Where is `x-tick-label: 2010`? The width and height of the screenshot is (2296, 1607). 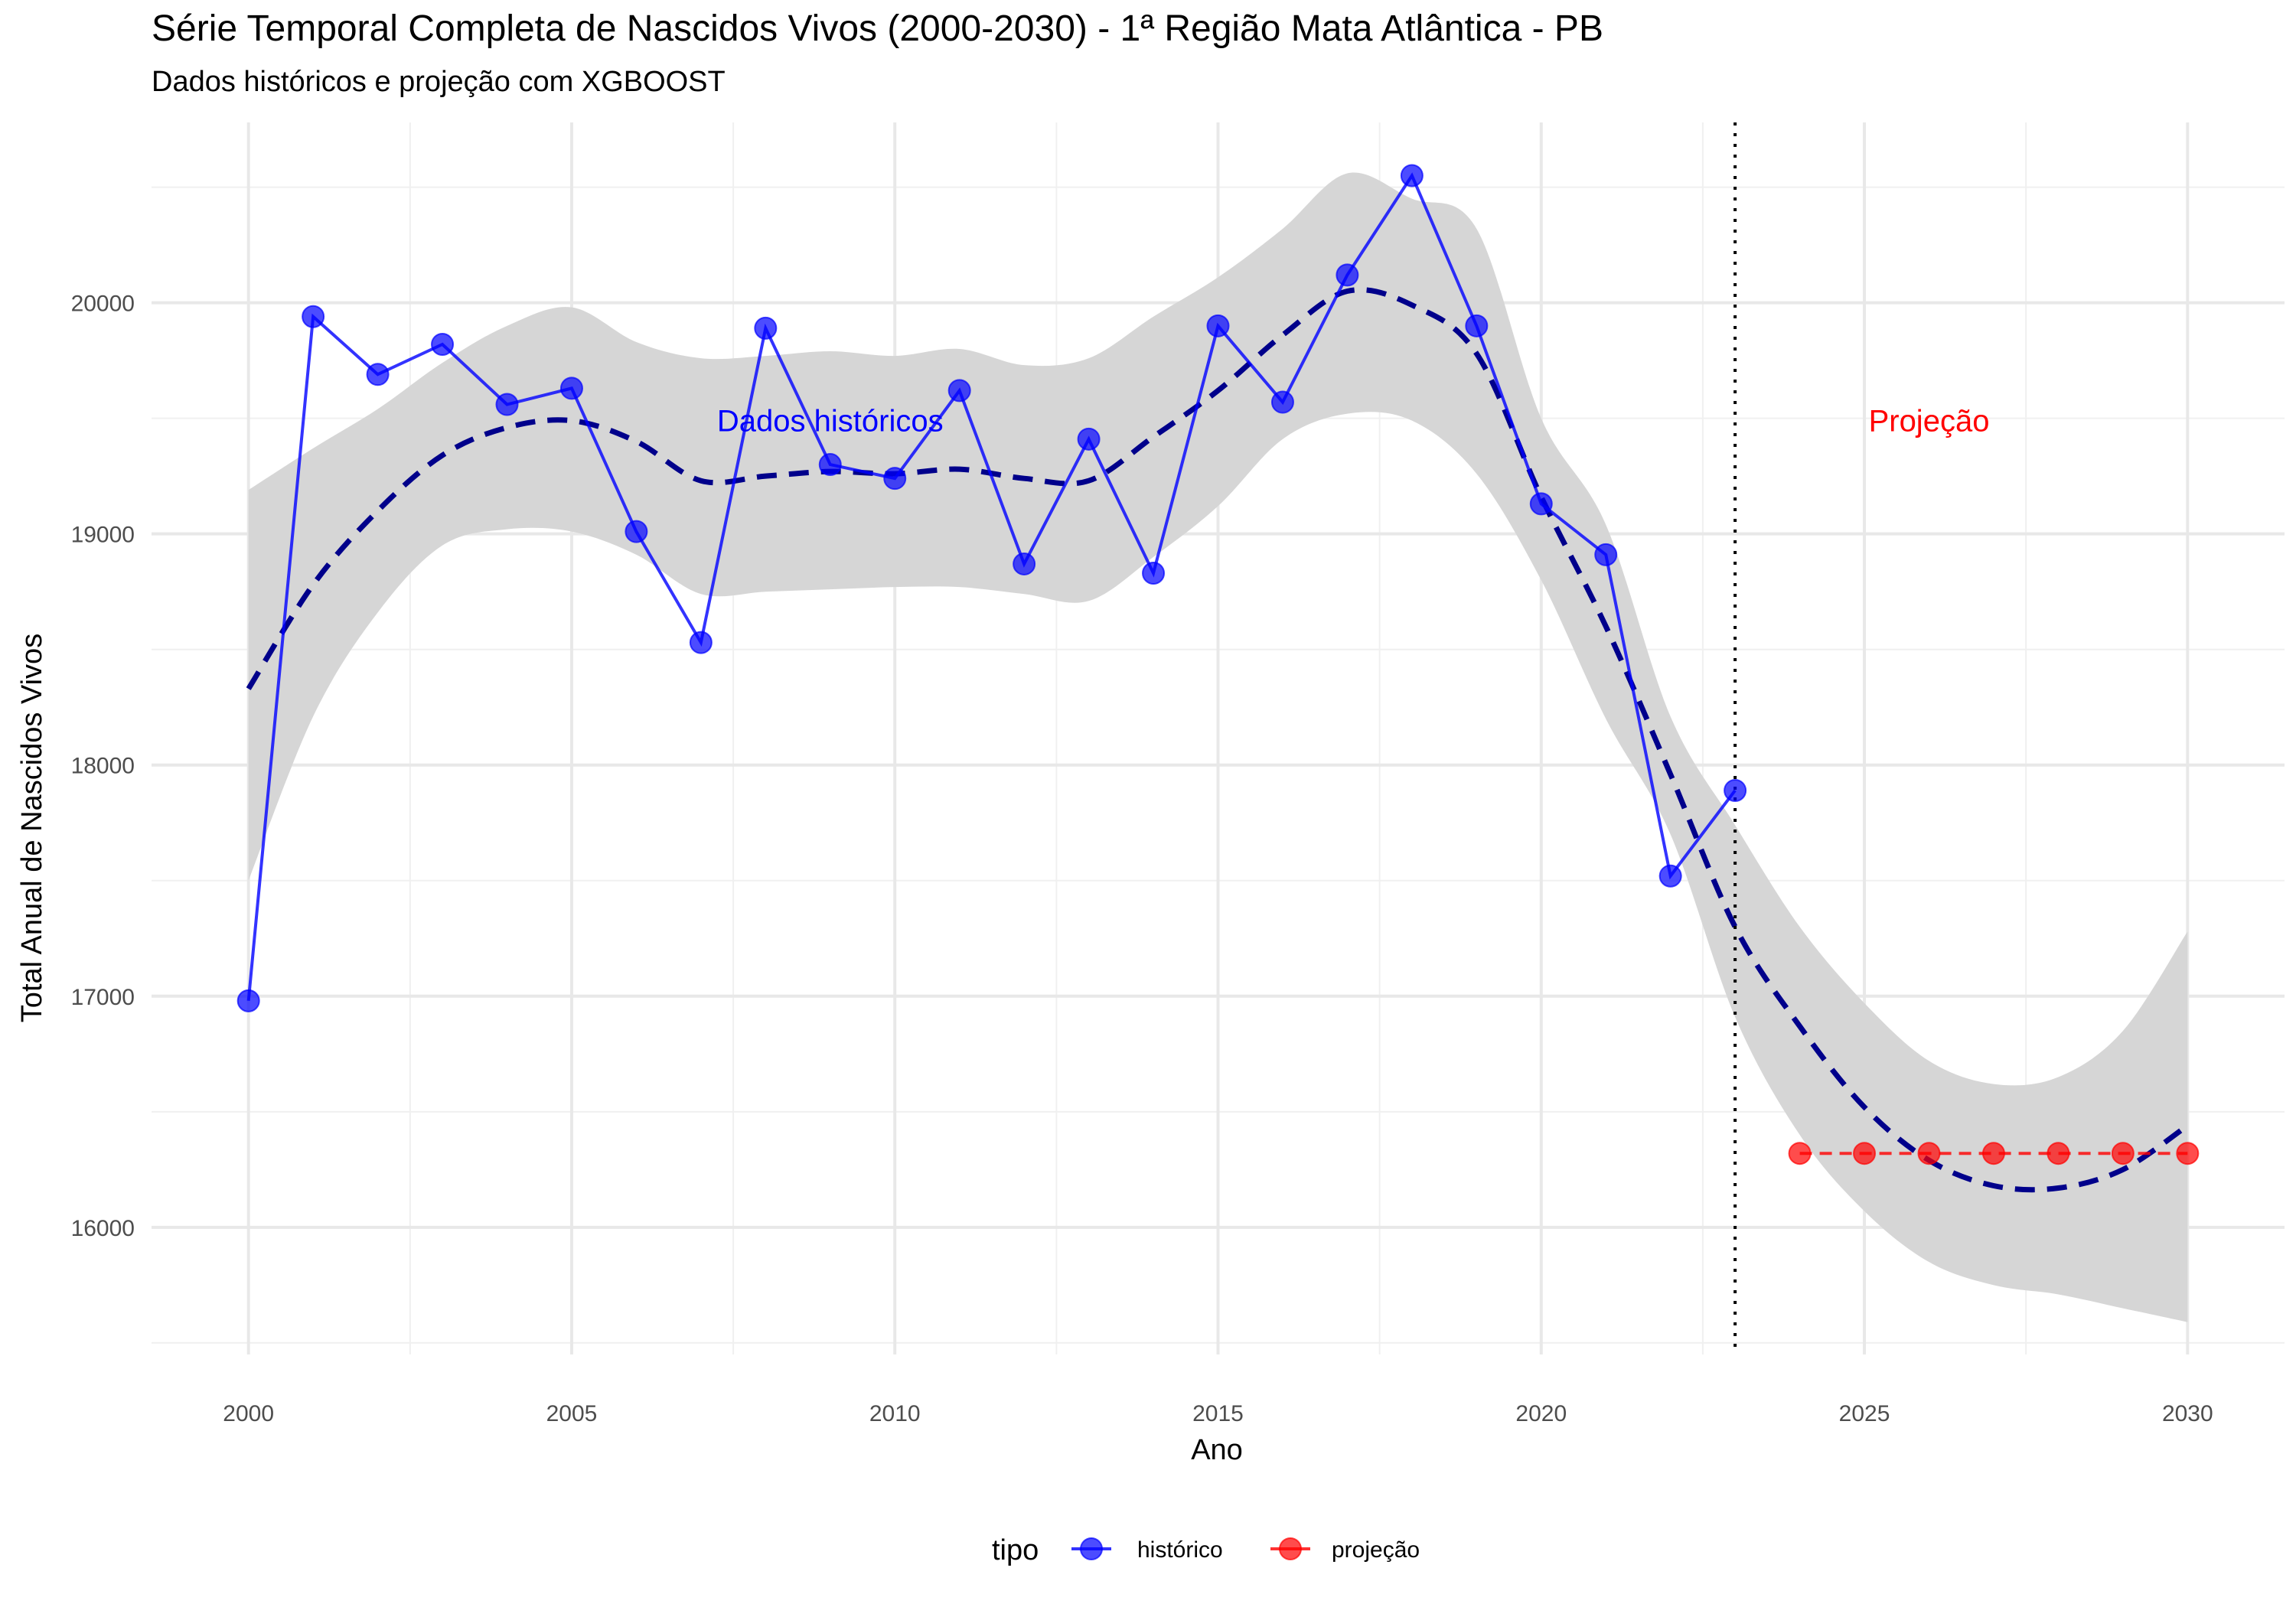
x-tick-label: 2010 is located at coordinates (895, 1413).